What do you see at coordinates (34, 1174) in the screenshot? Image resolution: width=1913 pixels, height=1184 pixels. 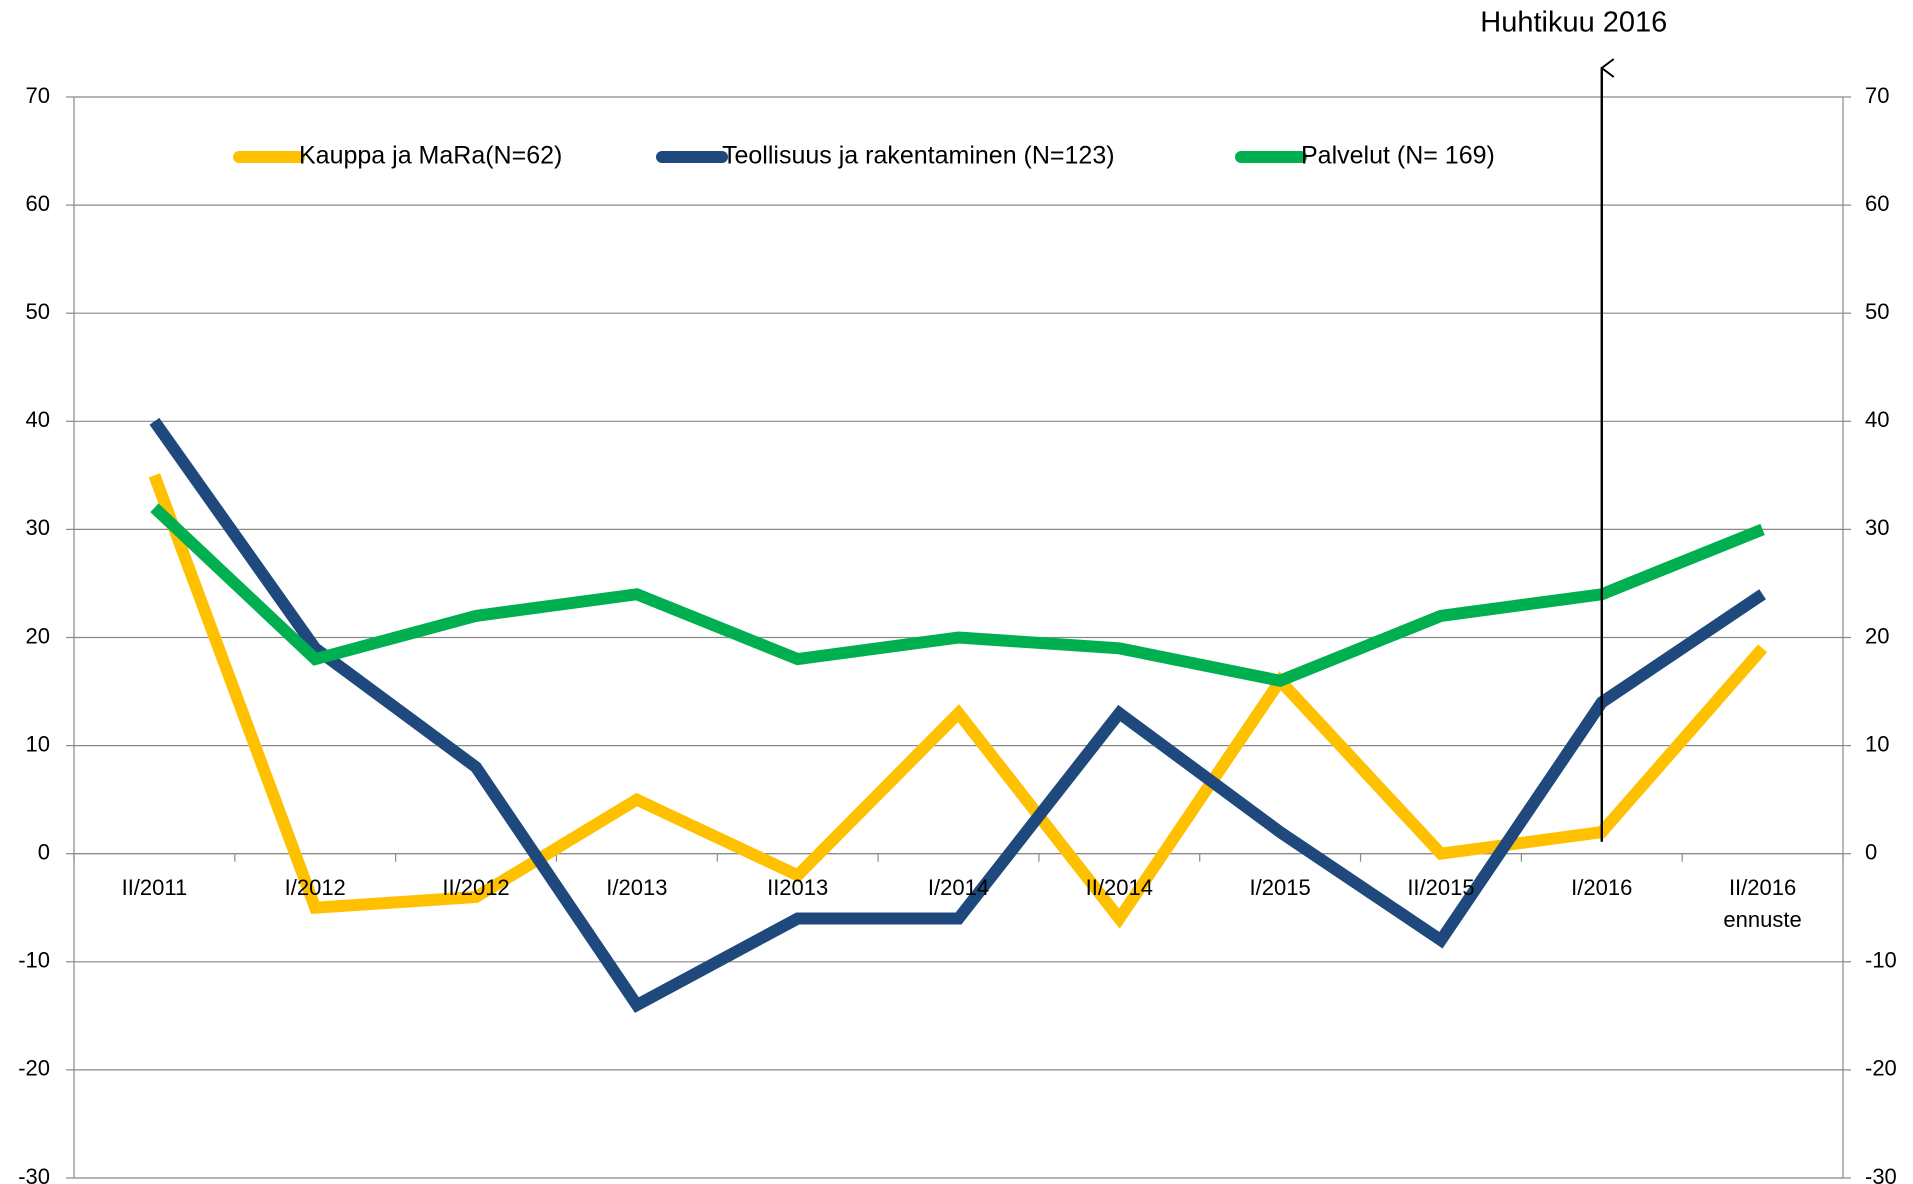 I see `y-tick-label: -30` at bounding box center [34, 1174].